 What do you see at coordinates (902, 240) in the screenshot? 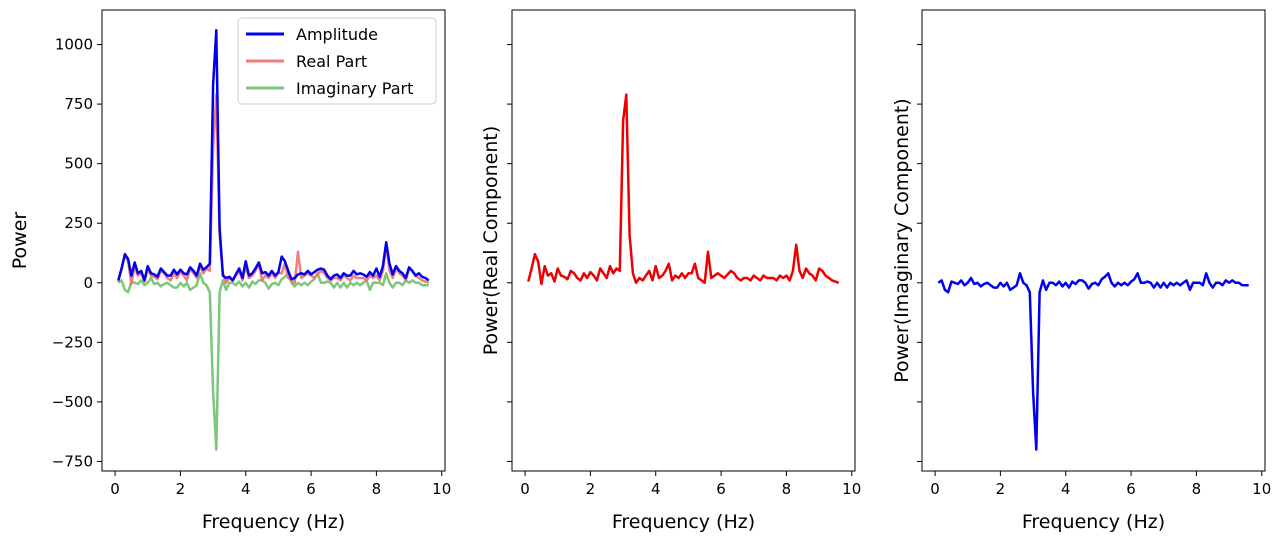
I see `y-axis-label: Power(Imaginary Component)` at bounding box center [902, 240].